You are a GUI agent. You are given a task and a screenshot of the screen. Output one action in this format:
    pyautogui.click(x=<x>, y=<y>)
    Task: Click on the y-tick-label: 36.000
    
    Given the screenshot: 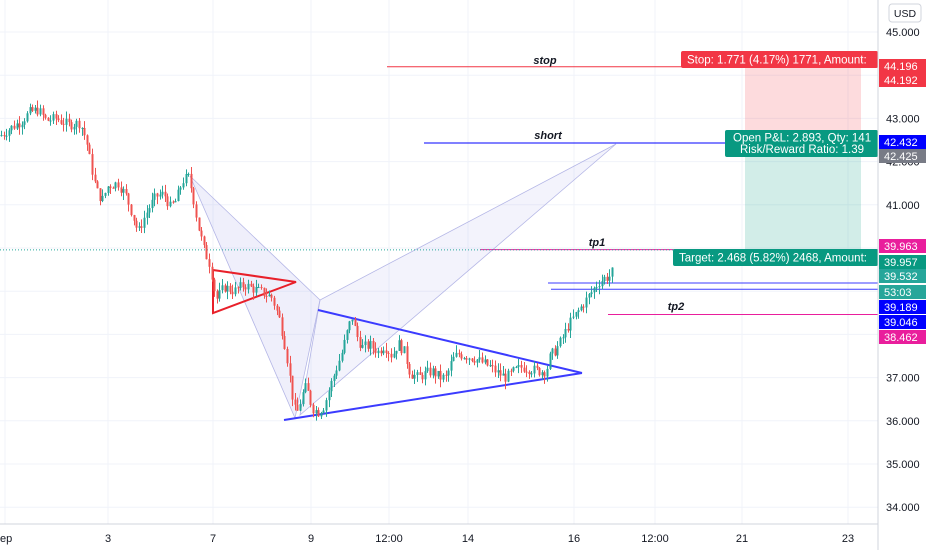 What is the action you would take?
    pyautogui.click(x=903, y=422)
    